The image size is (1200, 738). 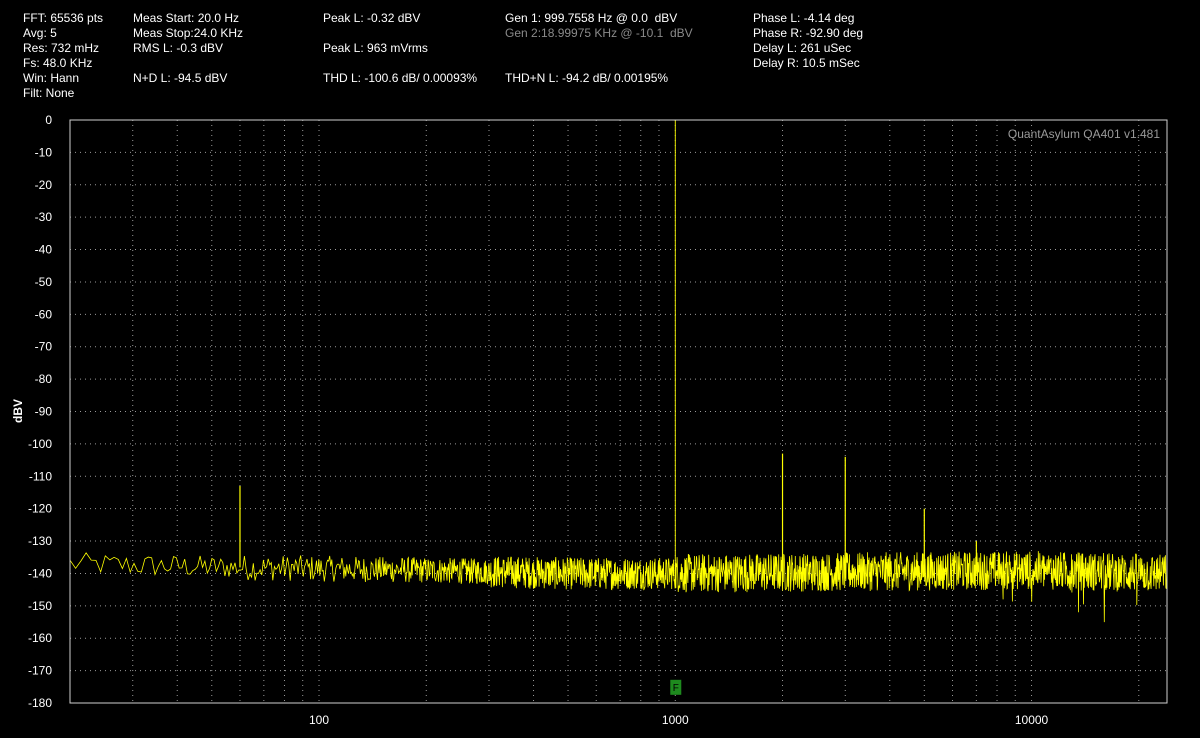 What do you see at coordinates (61, 48) in the screenshot?
I see `resolution-readout: Res: 732 mHz` at bounding box center [61, 48].